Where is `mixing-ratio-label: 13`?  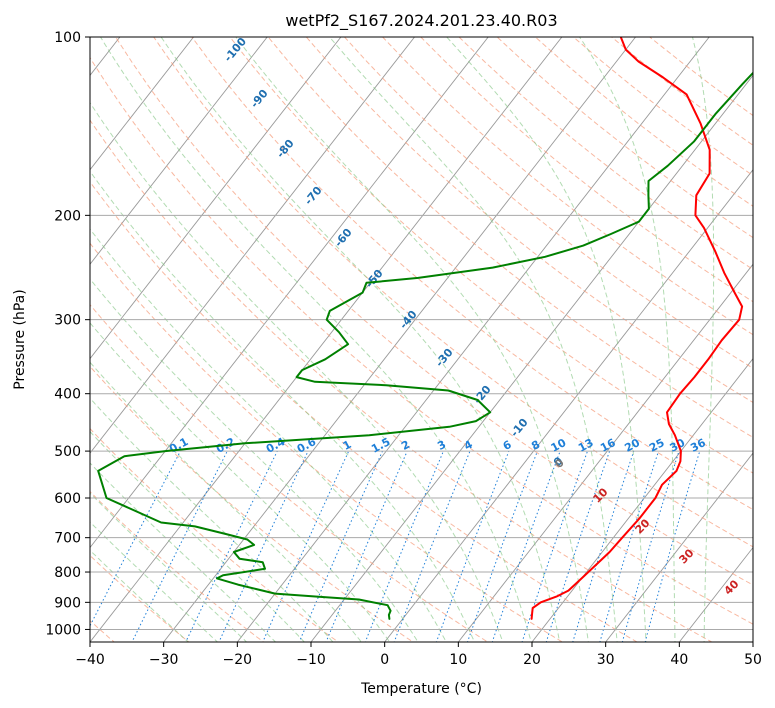
mixing-ratio-label: 13 is located at coordinates (586, 445).